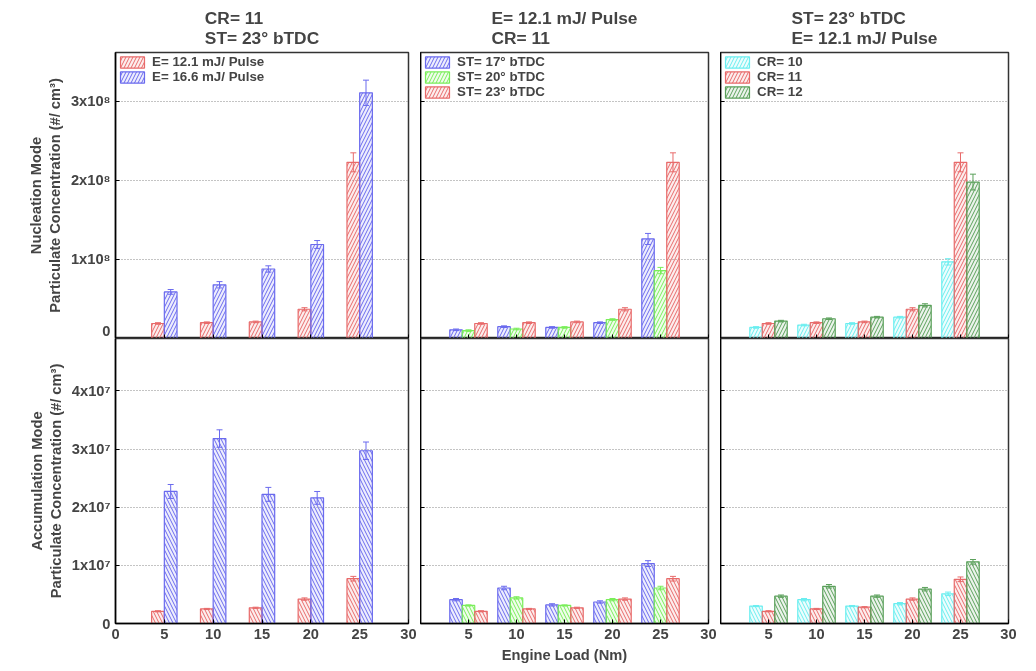 Image resolution: width=1036 pixels, height=671 pixels. Describe the element at coordinates (208, 61) in the screenshot. I see `legend-label: E= 12.1 mJ/ Pulse` at that location.